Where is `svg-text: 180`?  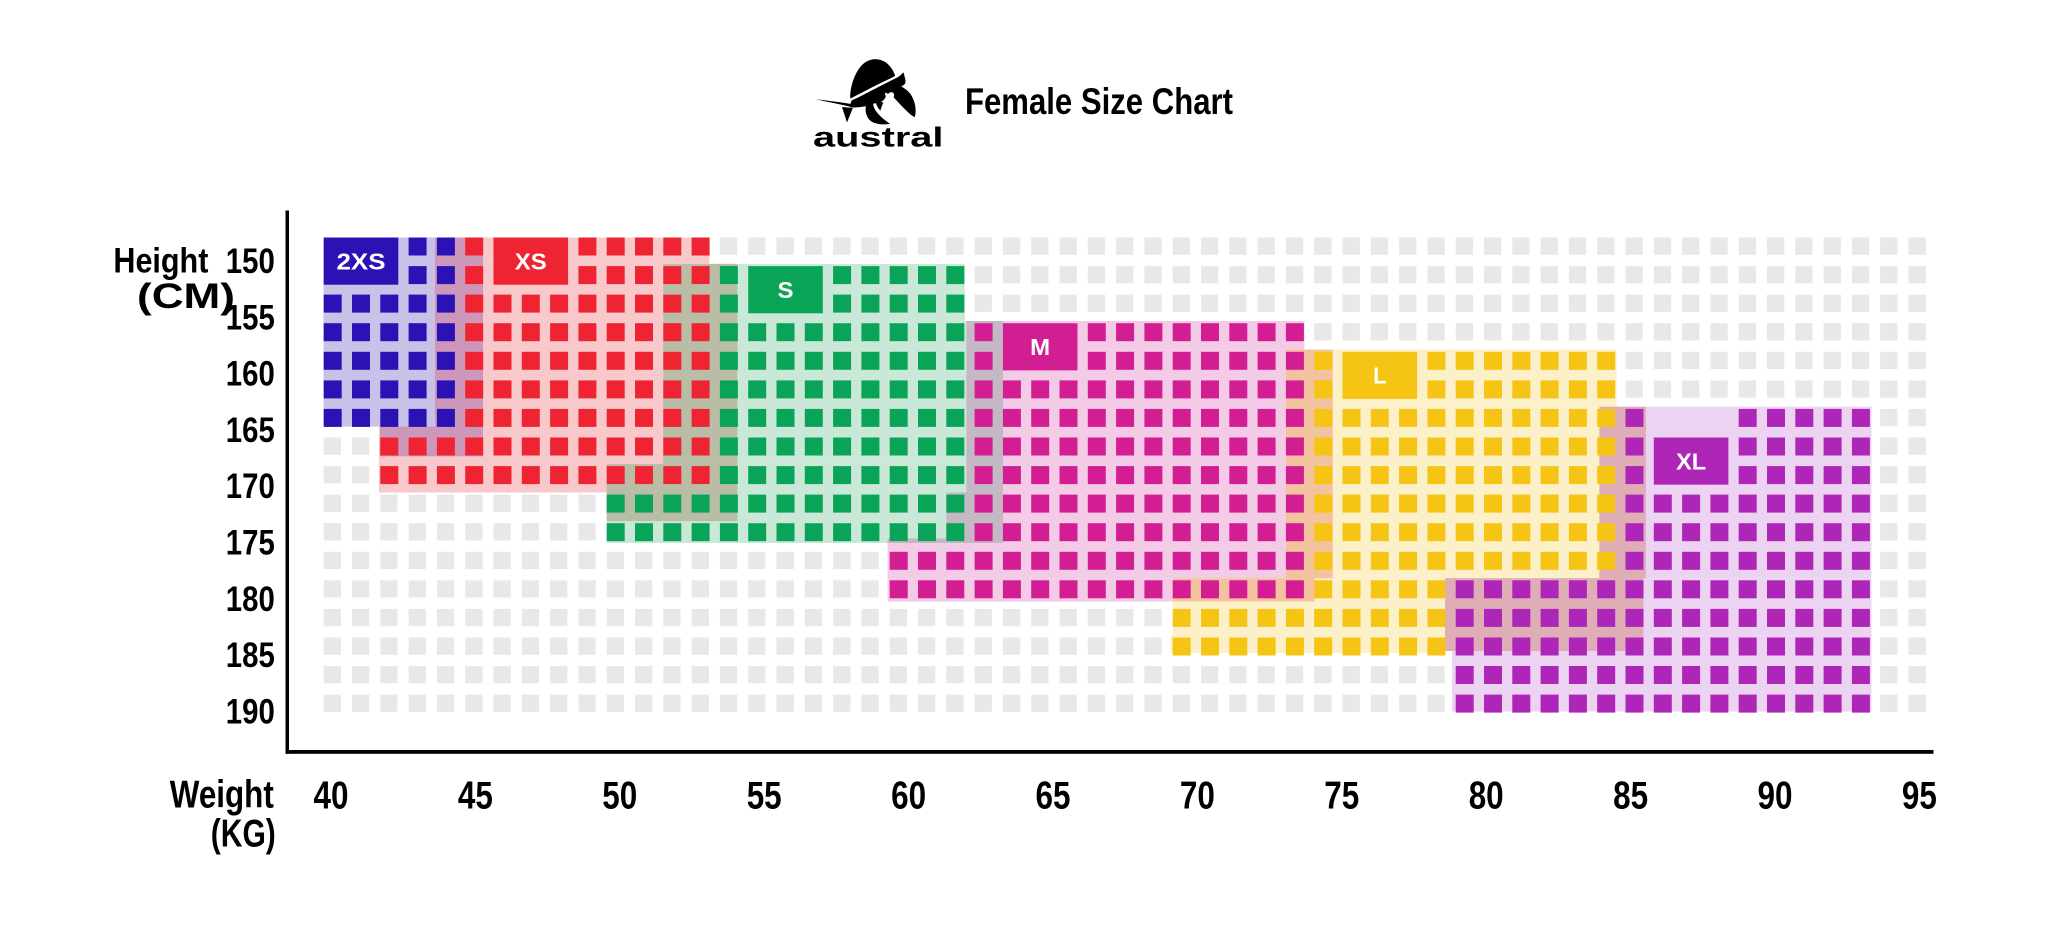
svg-text: 180 is located at coordinates (250, 599).